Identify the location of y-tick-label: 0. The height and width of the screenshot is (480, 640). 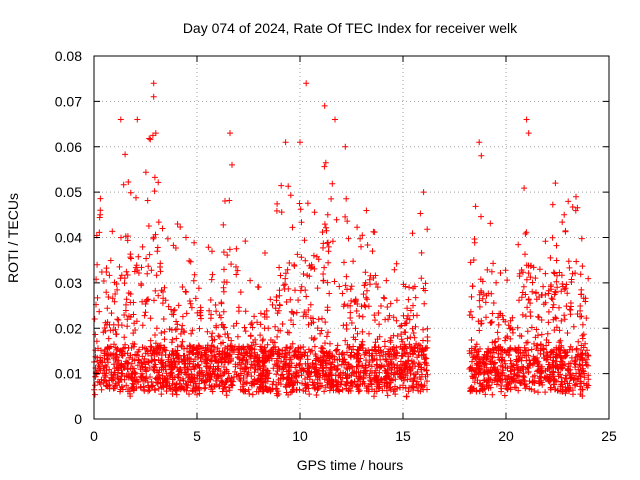
(78, 419).